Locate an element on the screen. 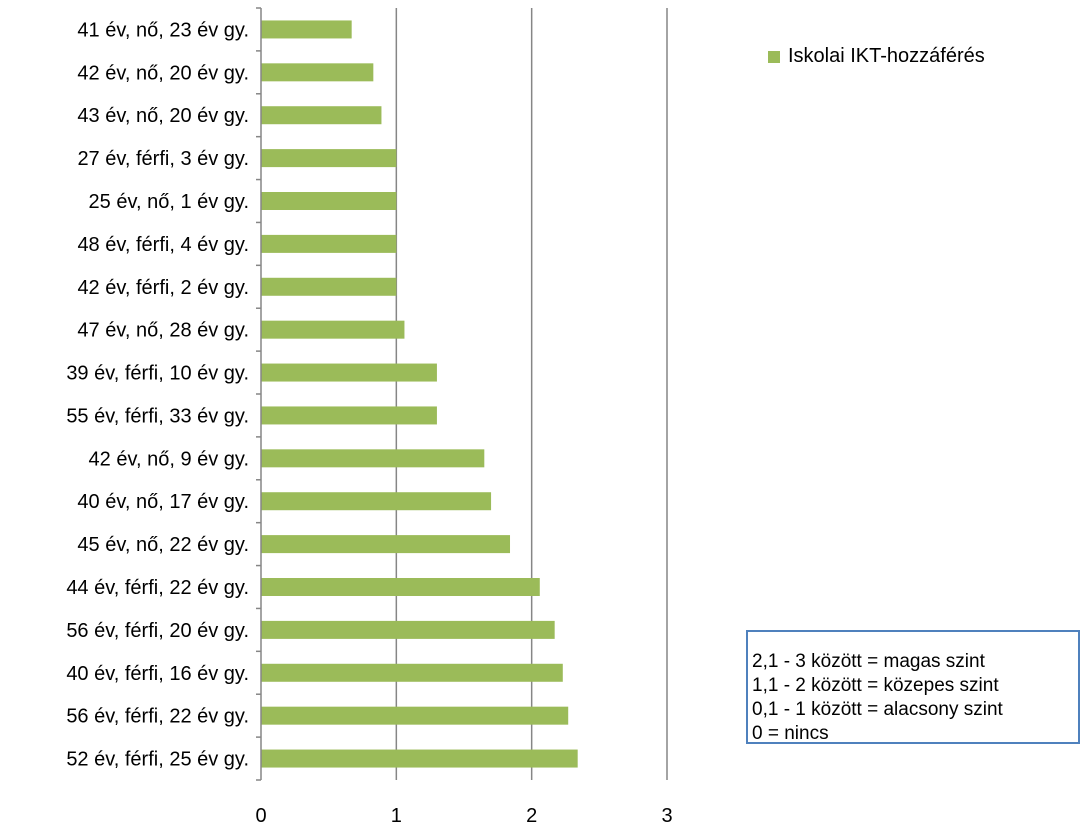 This screenshot has height=833, width=1084. category-label-6: 42 év, férfi, 2 év gy. is located at coordinates (163, 288).